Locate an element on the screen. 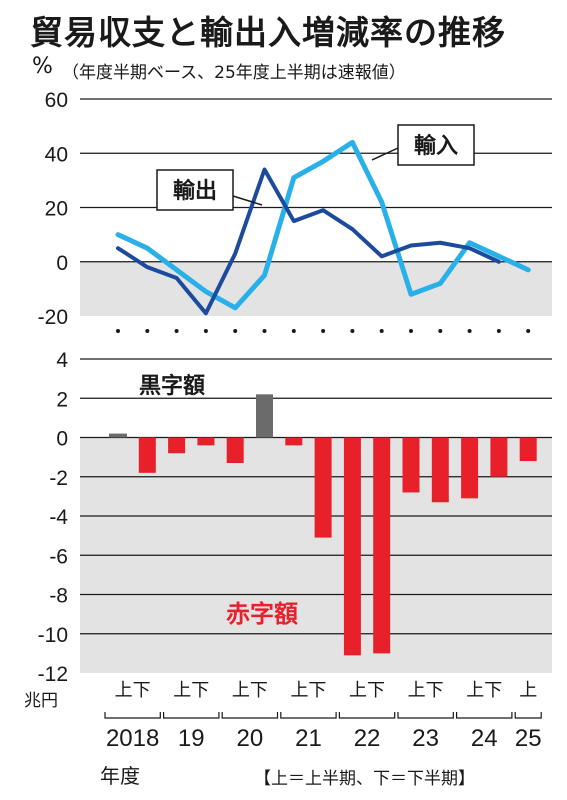 Image resolution: width=567 pixels, height=800 pixels. bottom-unit-label: 兆円 is located at coordinates (41, 701).